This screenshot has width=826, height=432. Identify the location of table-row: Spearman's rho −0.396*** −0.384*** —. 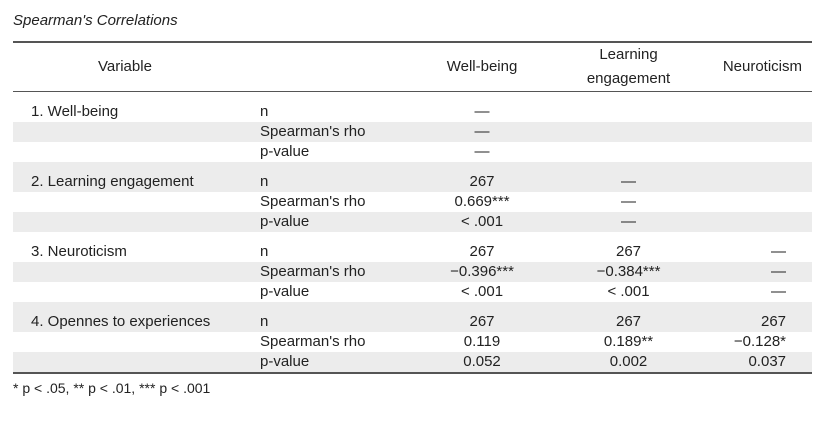
(413, 272).